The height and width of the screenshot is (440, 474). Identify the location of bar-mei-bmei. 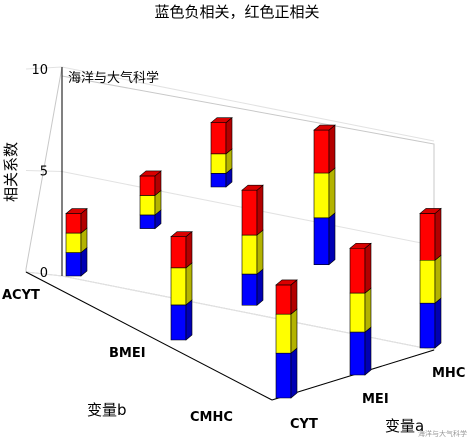
(252, 245).